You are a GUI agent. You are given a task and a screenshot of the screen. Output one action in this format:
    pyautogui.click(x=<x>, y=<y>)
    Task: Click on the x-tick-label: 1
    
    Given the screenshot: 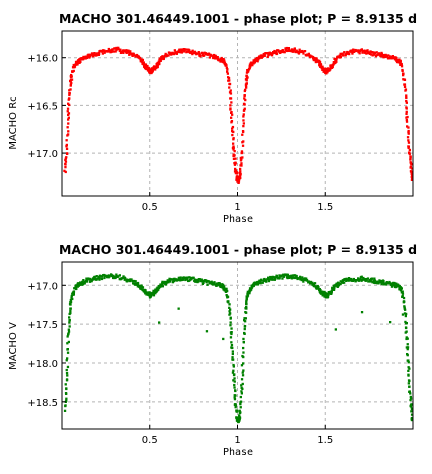 What is the action you would take?
    pyautogui.click(x=237, y=207)
    